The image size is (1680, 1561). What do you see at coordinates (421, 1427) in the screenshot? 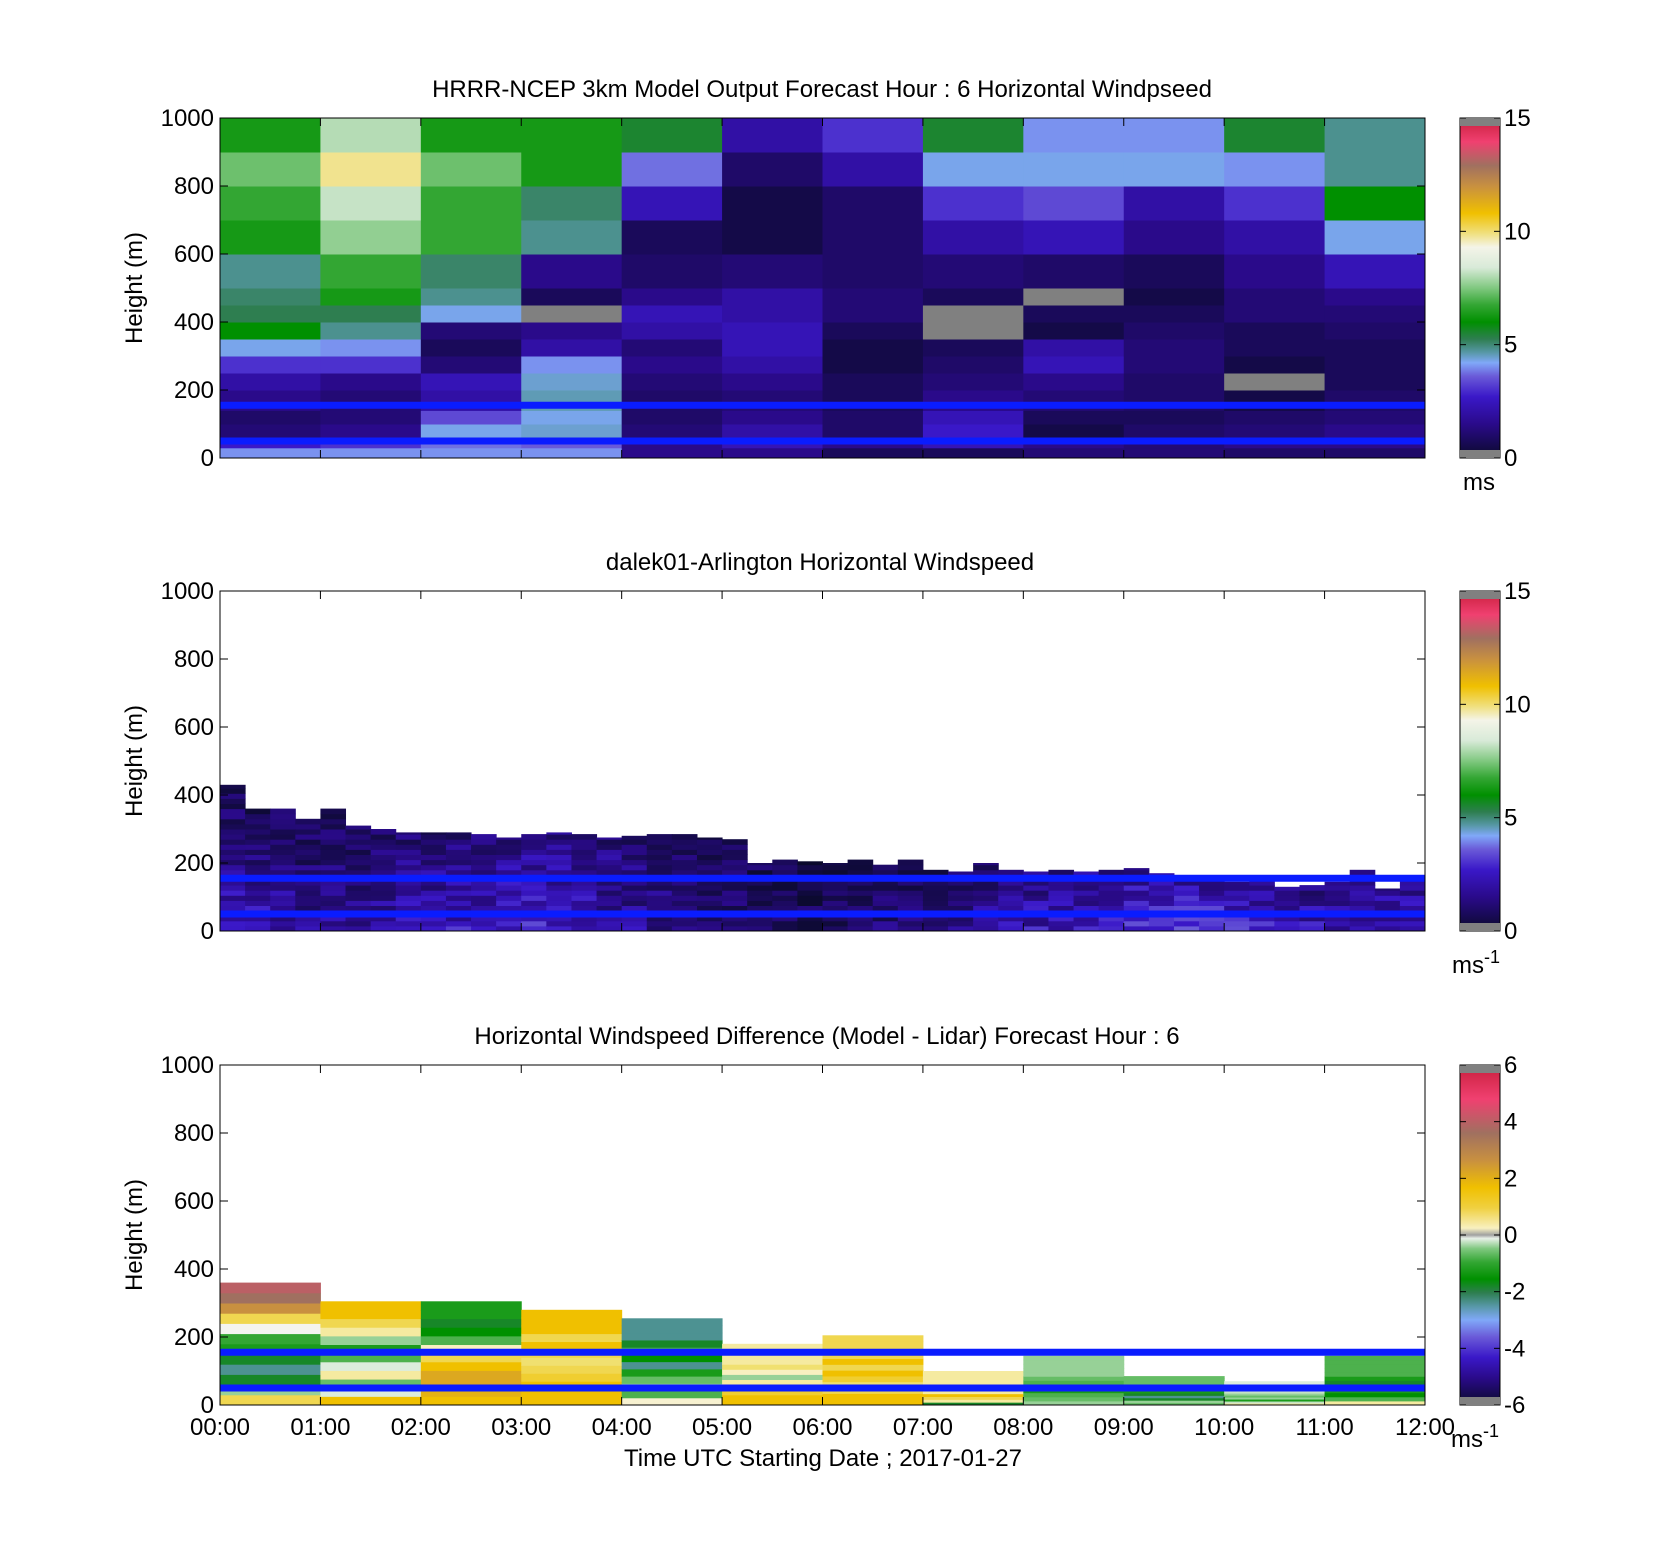
I see `x-tick-label: 02:00` at bounding box center [421, 1427].